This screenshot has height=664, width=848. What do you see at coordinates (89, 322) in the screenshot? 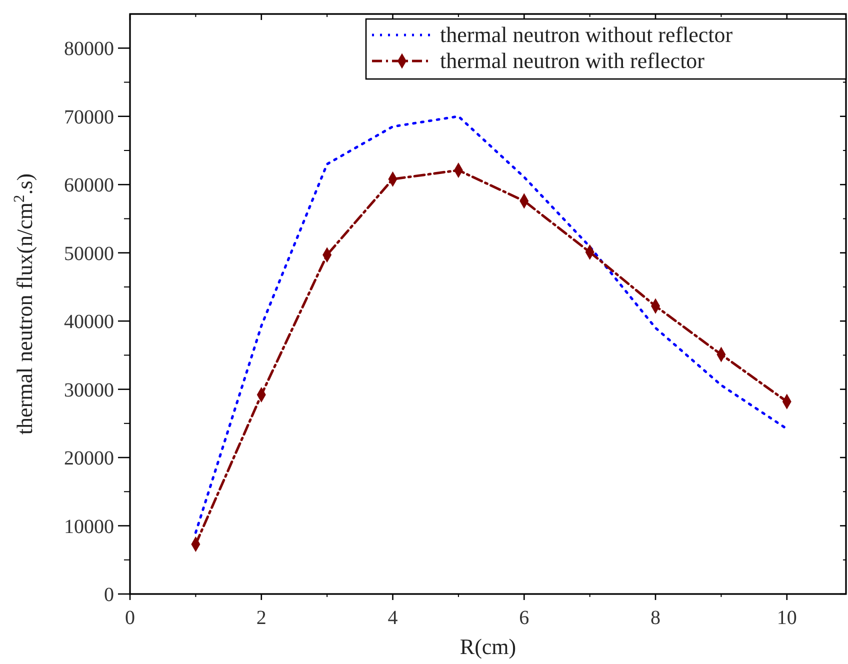
I see `y-tick-label: 40000` at bounding box center [89, 322].